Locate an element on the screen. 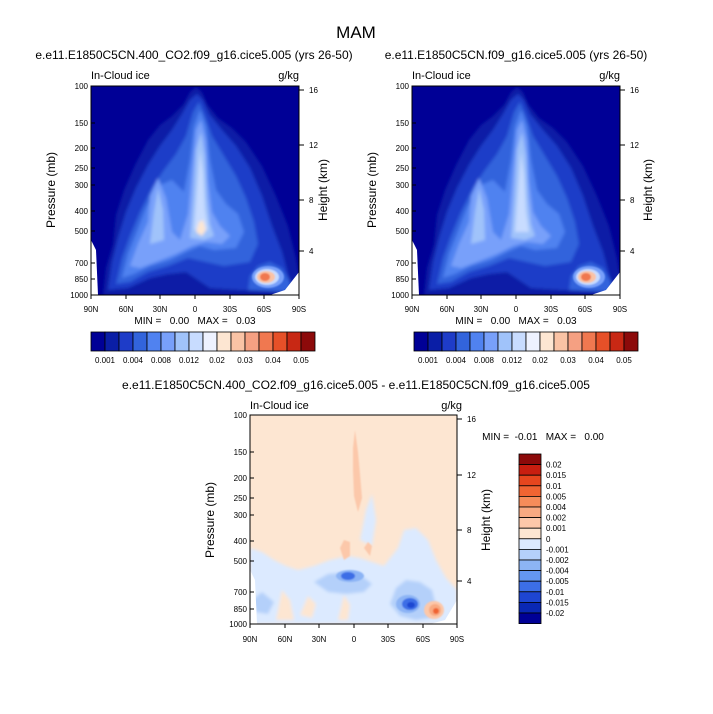  x-tick-label: 30S is located at coordinates (230, 309).